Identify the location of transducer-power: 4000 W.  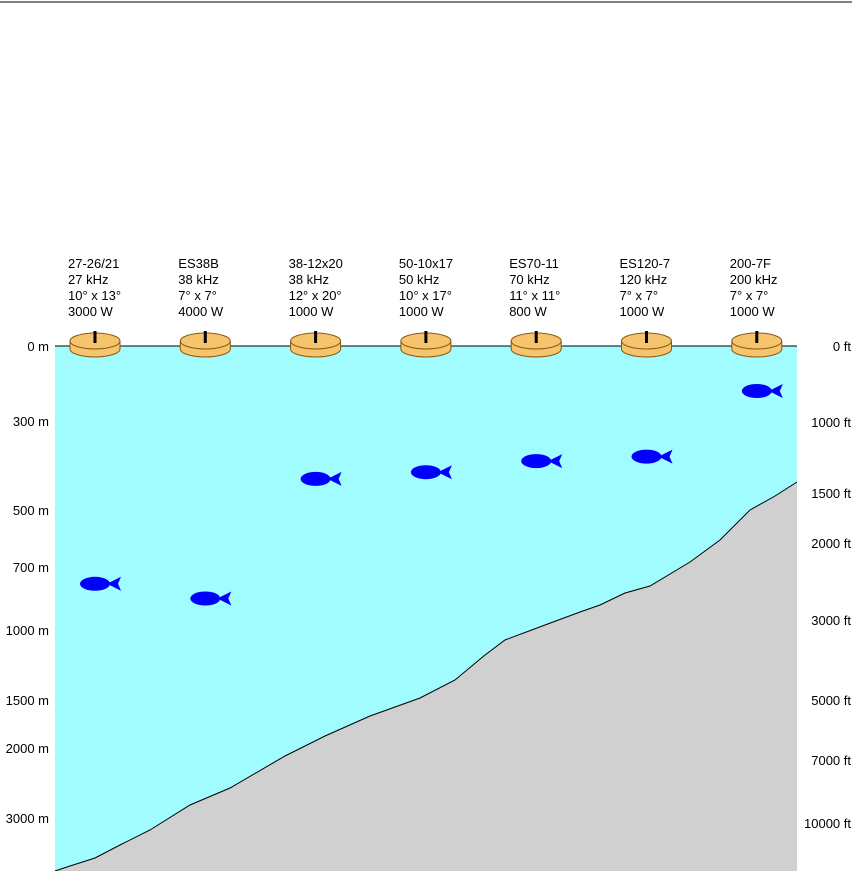
(201, 311).